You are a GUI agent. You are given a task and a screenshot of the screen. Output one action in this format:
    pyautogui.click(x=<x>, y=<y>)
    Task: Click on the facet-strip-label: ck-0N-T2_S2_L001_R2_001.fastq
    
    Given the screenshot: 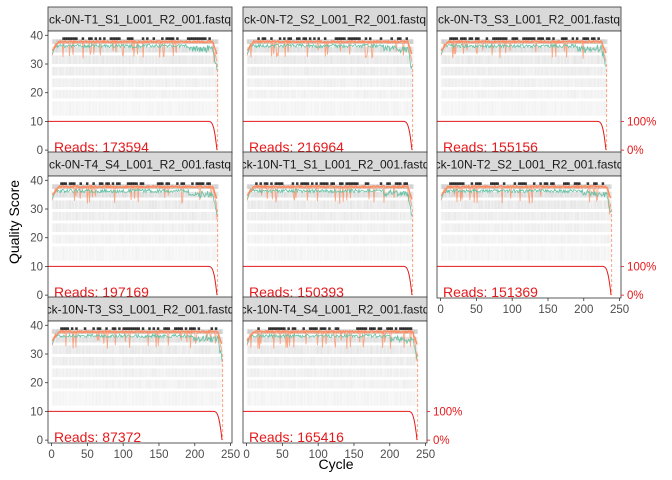 What is the action you would take?
    pyautogui.click(x=335, y=20)
    